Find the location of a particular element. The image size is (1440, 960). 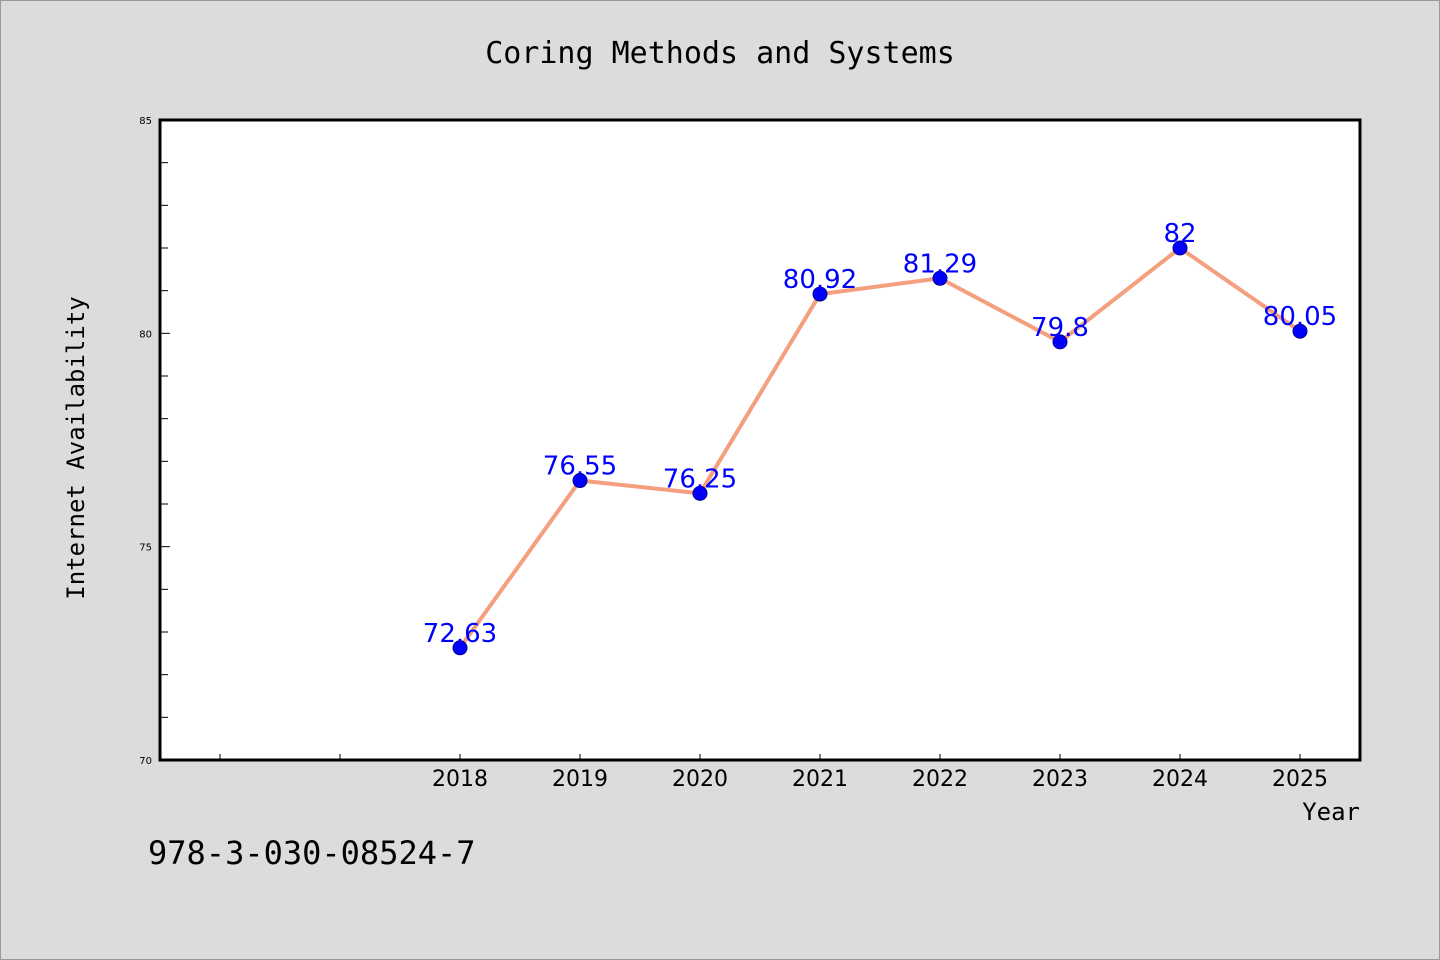

x-tick-label: 2018 is located at coordinates (460, 779).